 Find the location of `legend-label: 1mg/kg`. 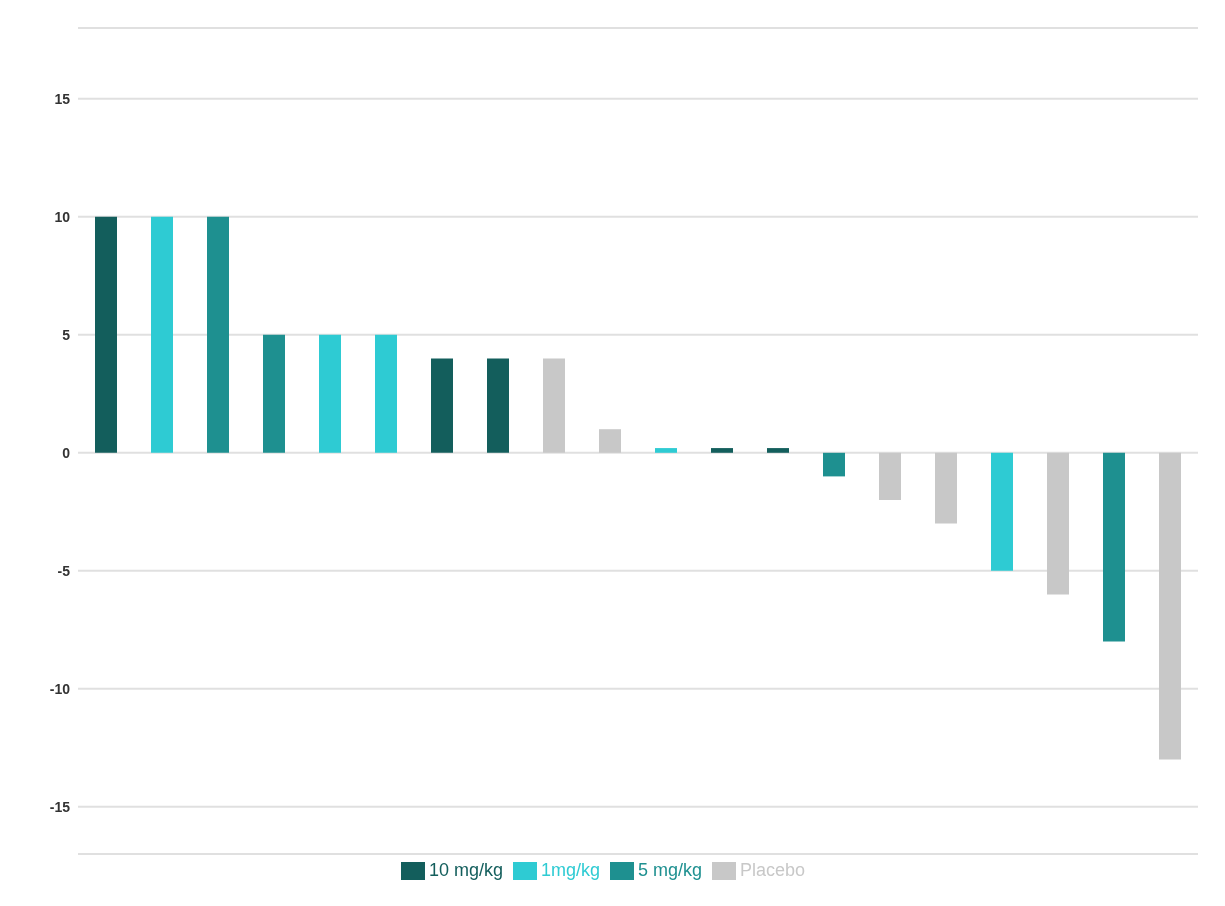

legend-label: 1mg/kg is located at coordinates (570, 869).